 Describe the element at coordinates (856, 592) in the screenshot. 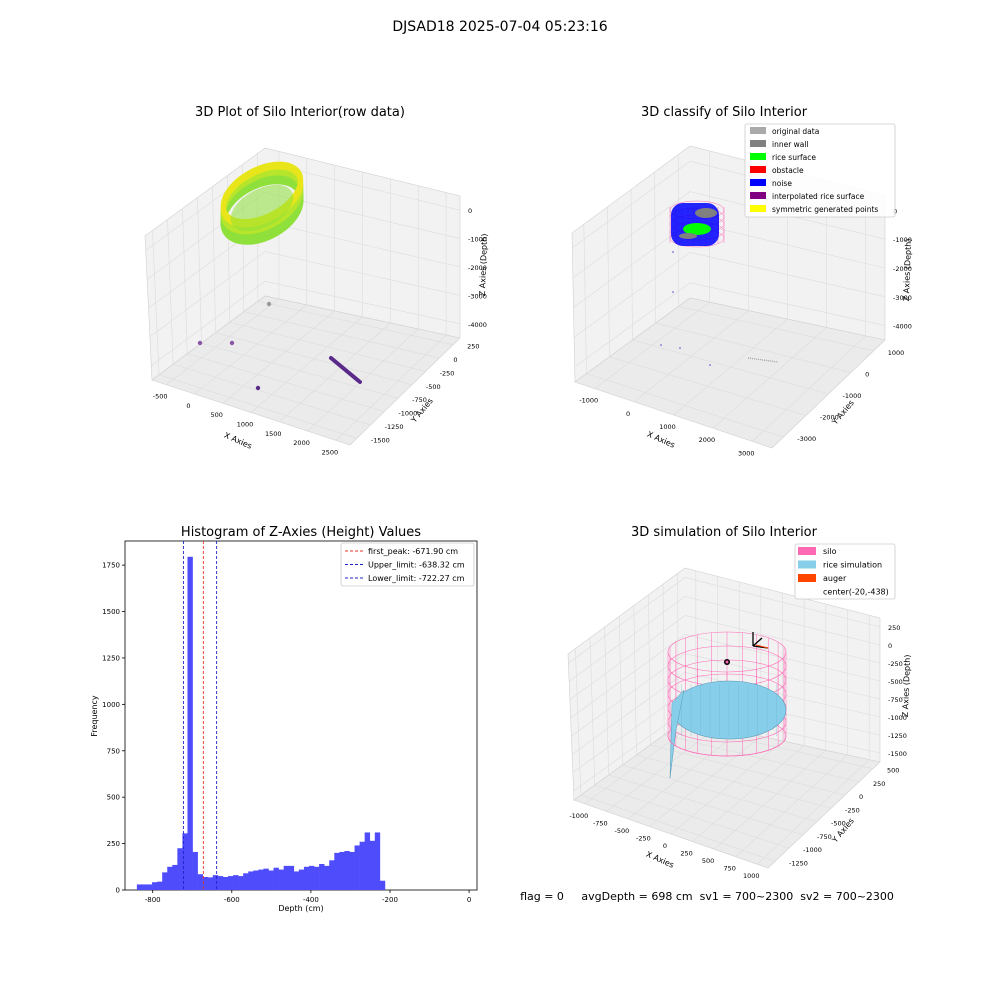

I see `legend-label: center(-20,-438)` at that location.